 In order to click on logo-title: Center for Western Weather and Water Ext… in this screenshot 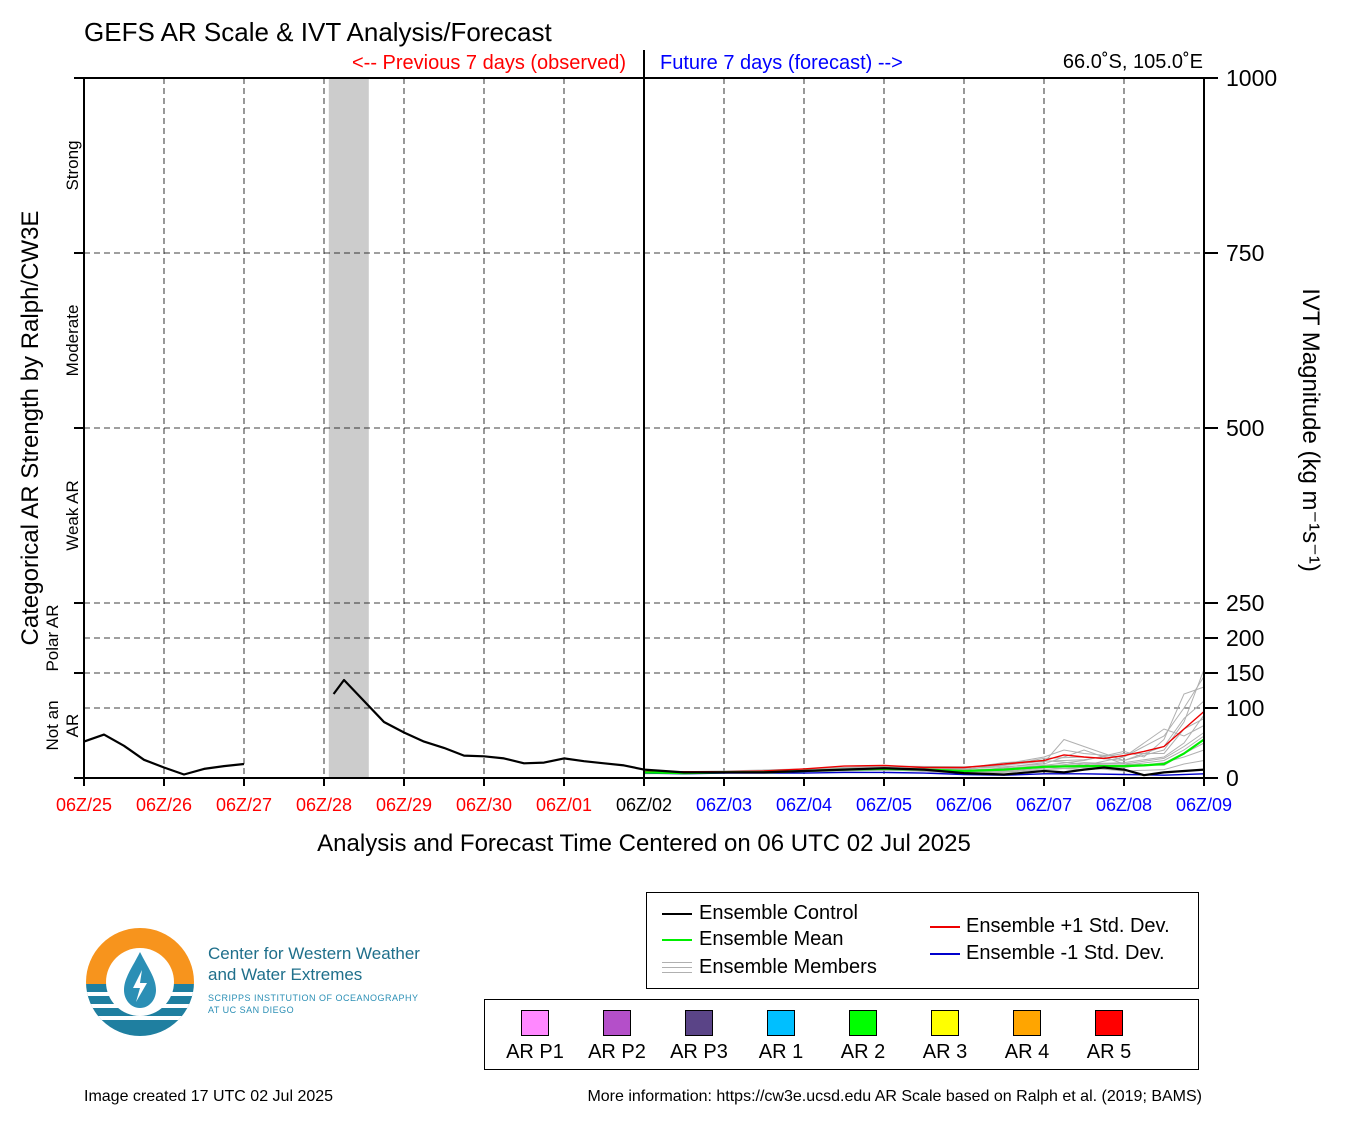, I will do `click(314, 964)`.